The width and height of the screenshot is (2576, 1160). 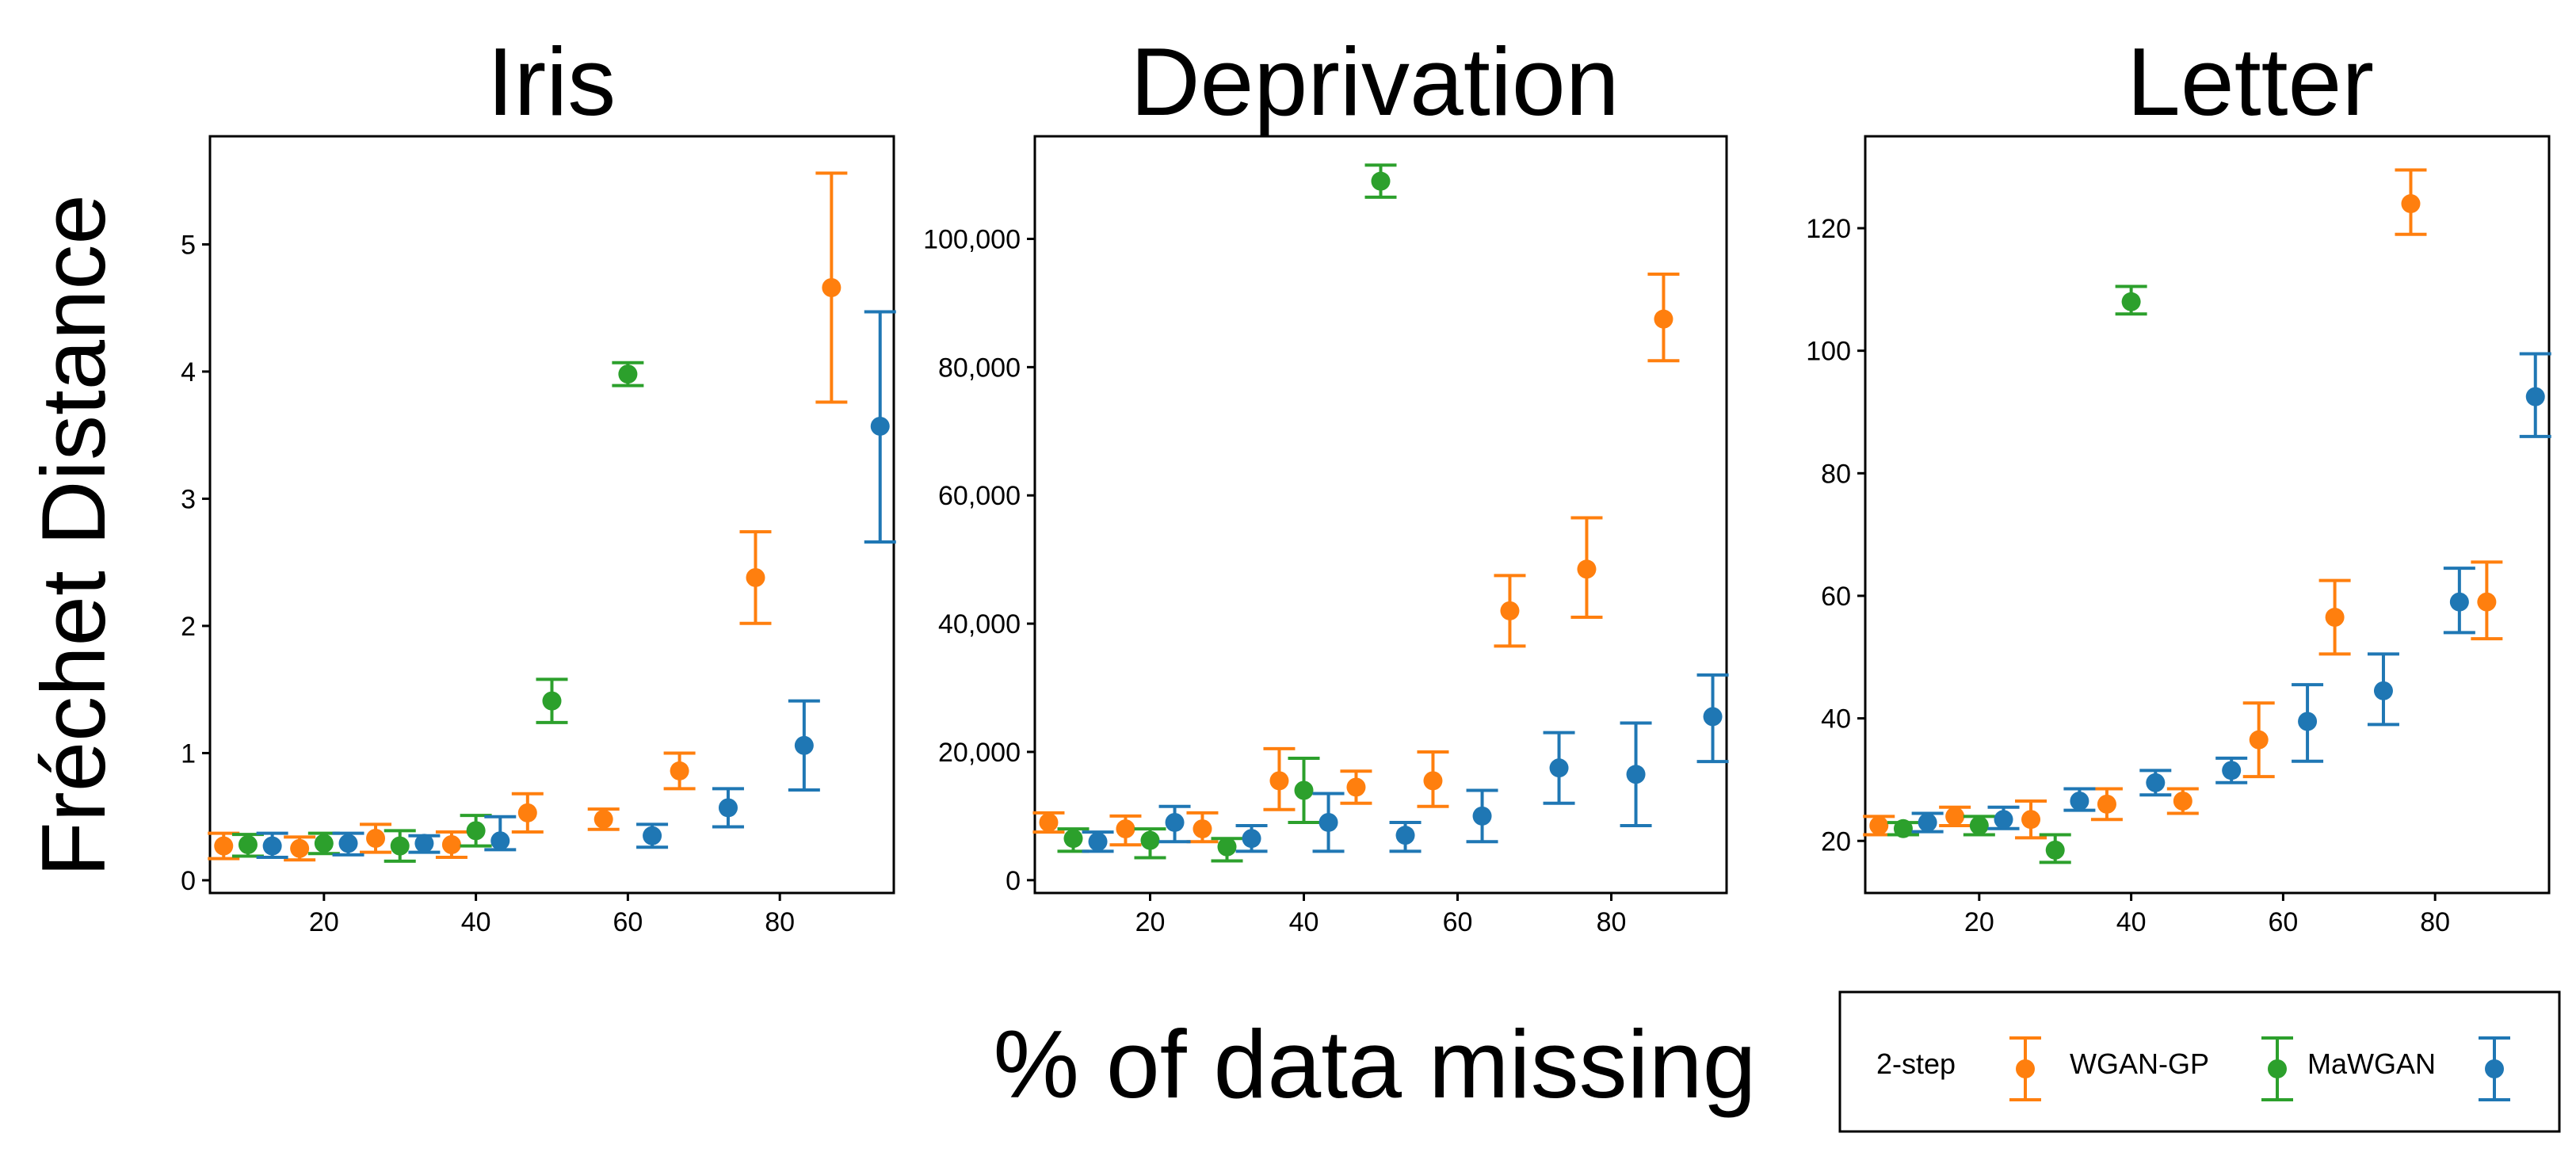 I want to click on y-tick-label: 60,000, so click(x=979, y=496).